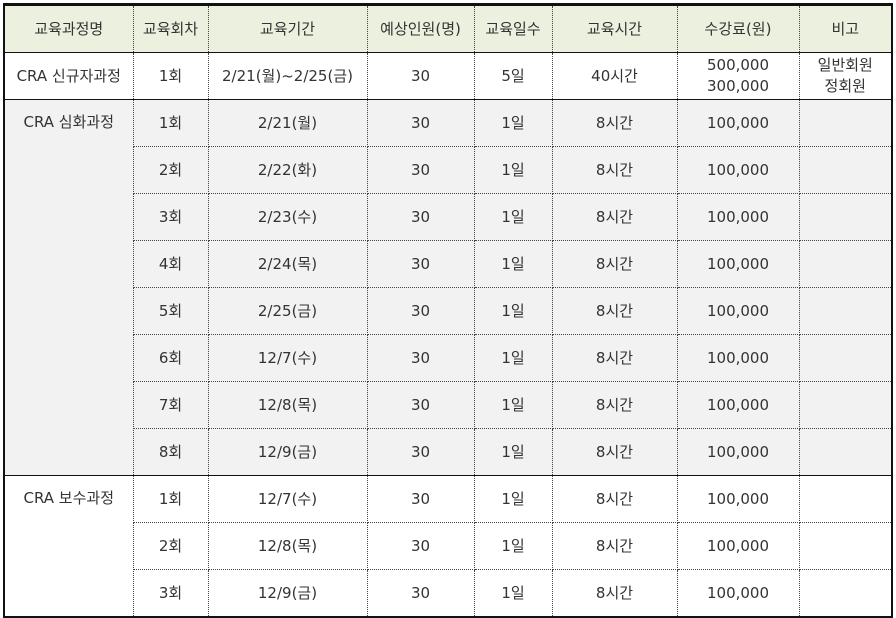  Describe the element at coordinates (287, 311) in the screenshot. I see `period-cell: 2/25(금)` at that location.